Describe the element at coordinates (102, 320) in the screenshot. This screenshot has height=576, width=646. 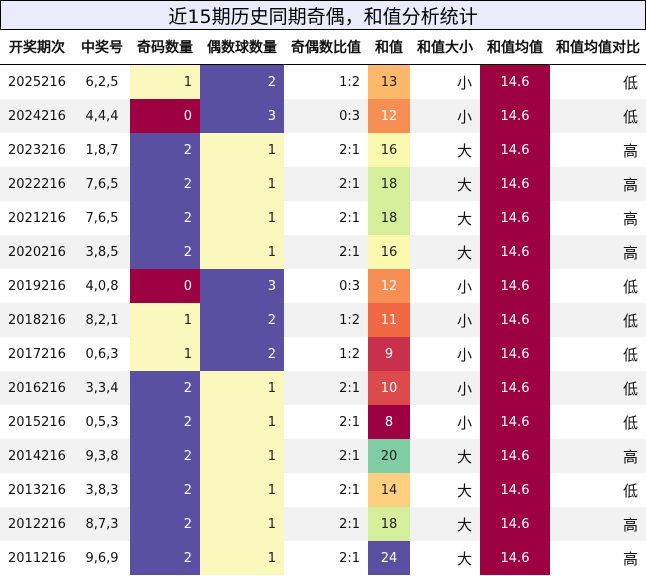
I see `cell-winning-number: 8,2,1` at that location.